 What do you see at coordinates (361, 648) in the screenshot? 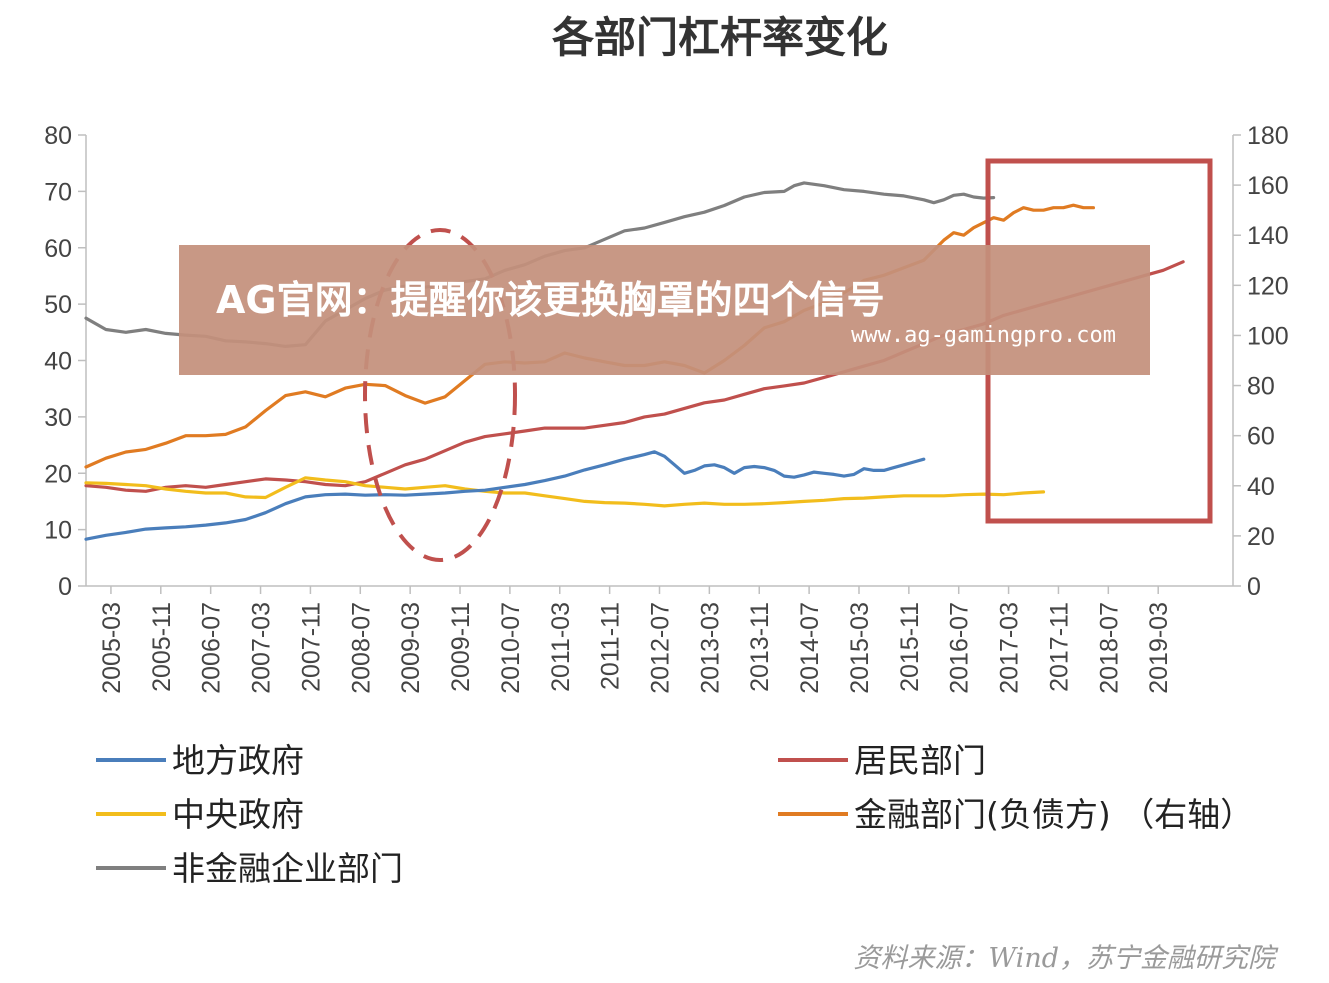
I see `x-tick-label: 2008-07` at bounding box center [361, 648].